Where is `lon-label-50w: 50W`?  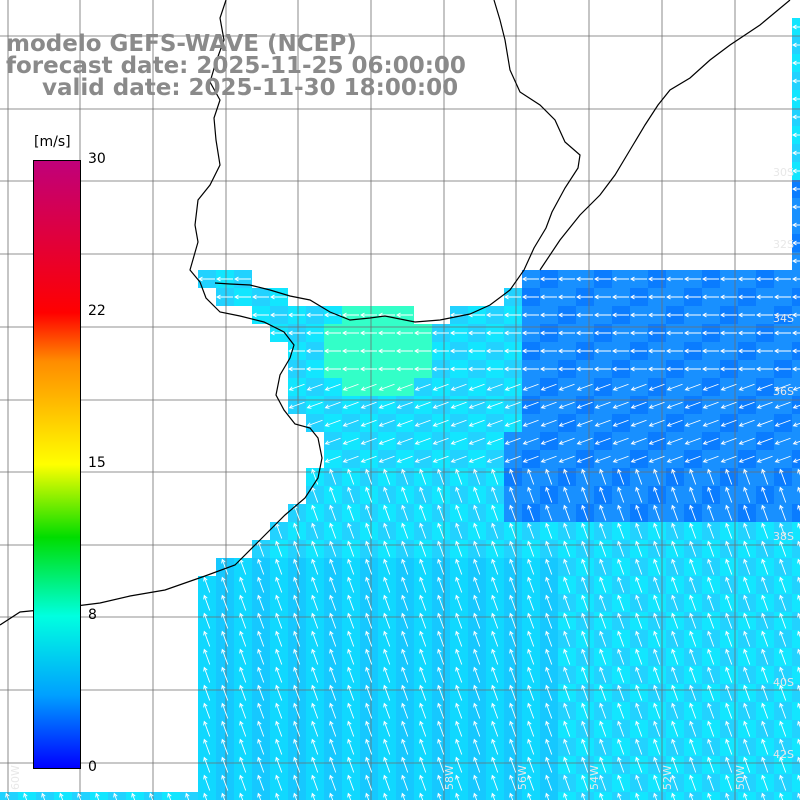 lon-label-50w: 50W is located at coordinates (740, 777).